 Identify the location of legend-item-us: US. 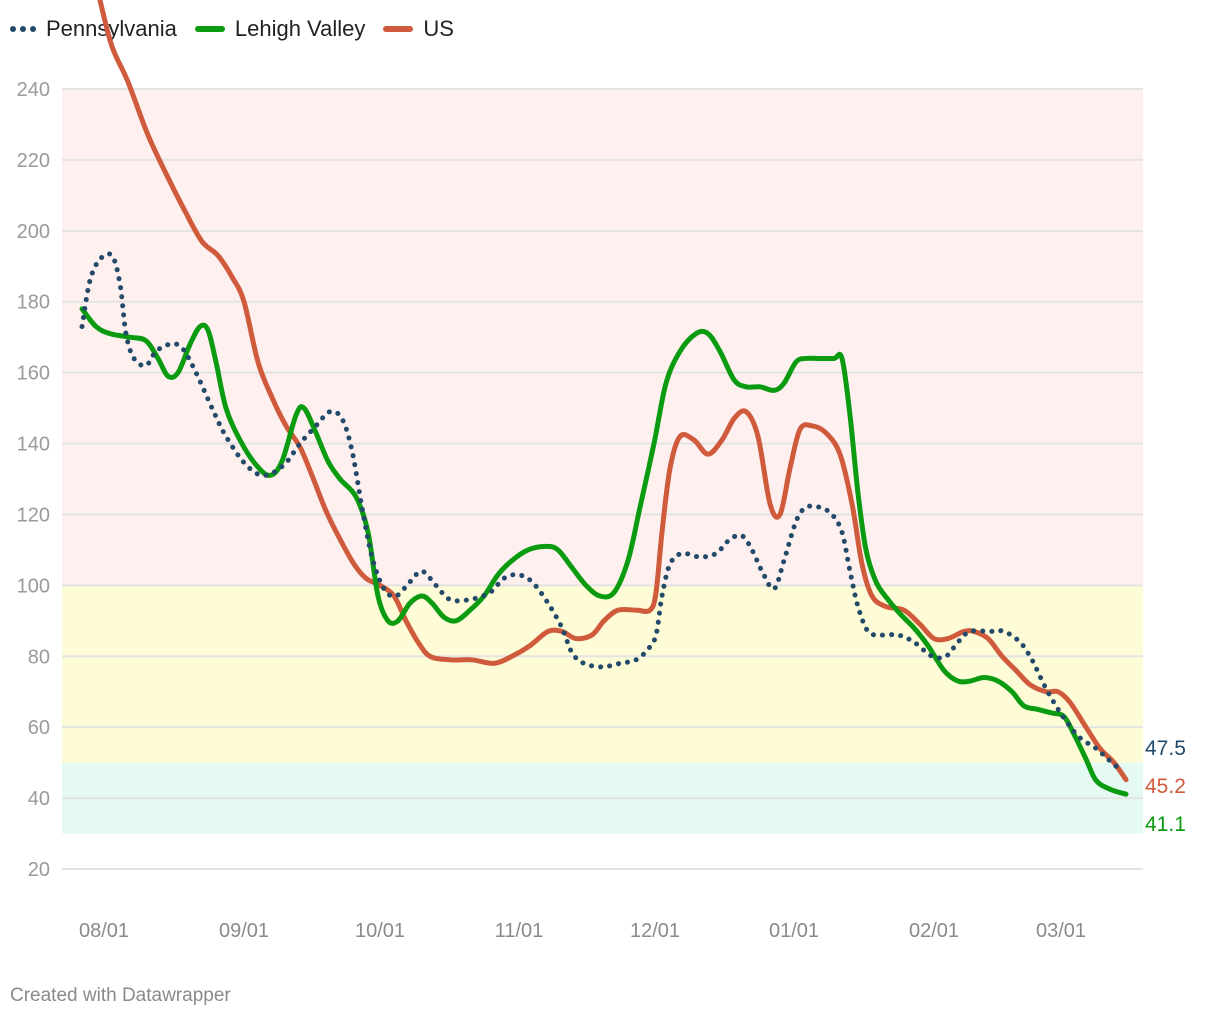
(418, 29).